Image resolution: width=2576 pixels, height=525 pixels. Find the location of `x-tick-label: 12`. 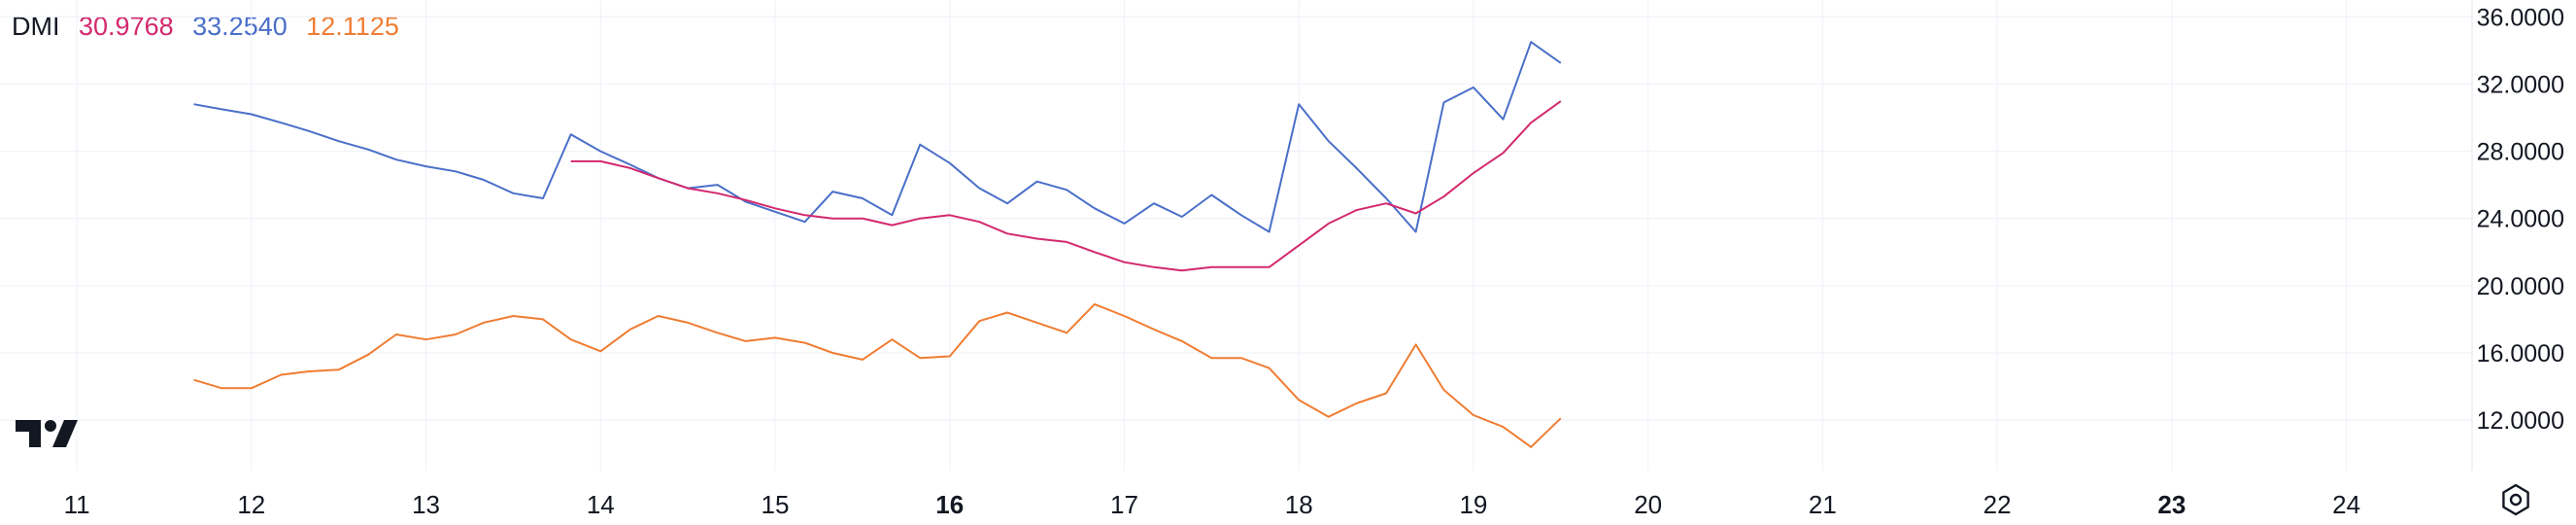

x-tick-label: 12 is located at coordinates (251, 504).